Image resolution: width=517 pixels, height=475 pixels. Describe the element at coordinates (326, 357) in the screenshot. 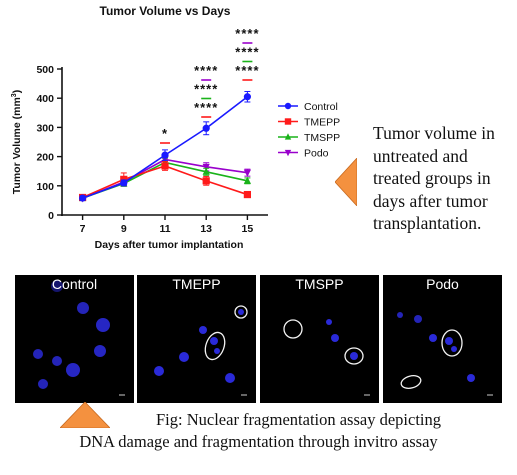

I see `panel-tmspp-image` at that location.